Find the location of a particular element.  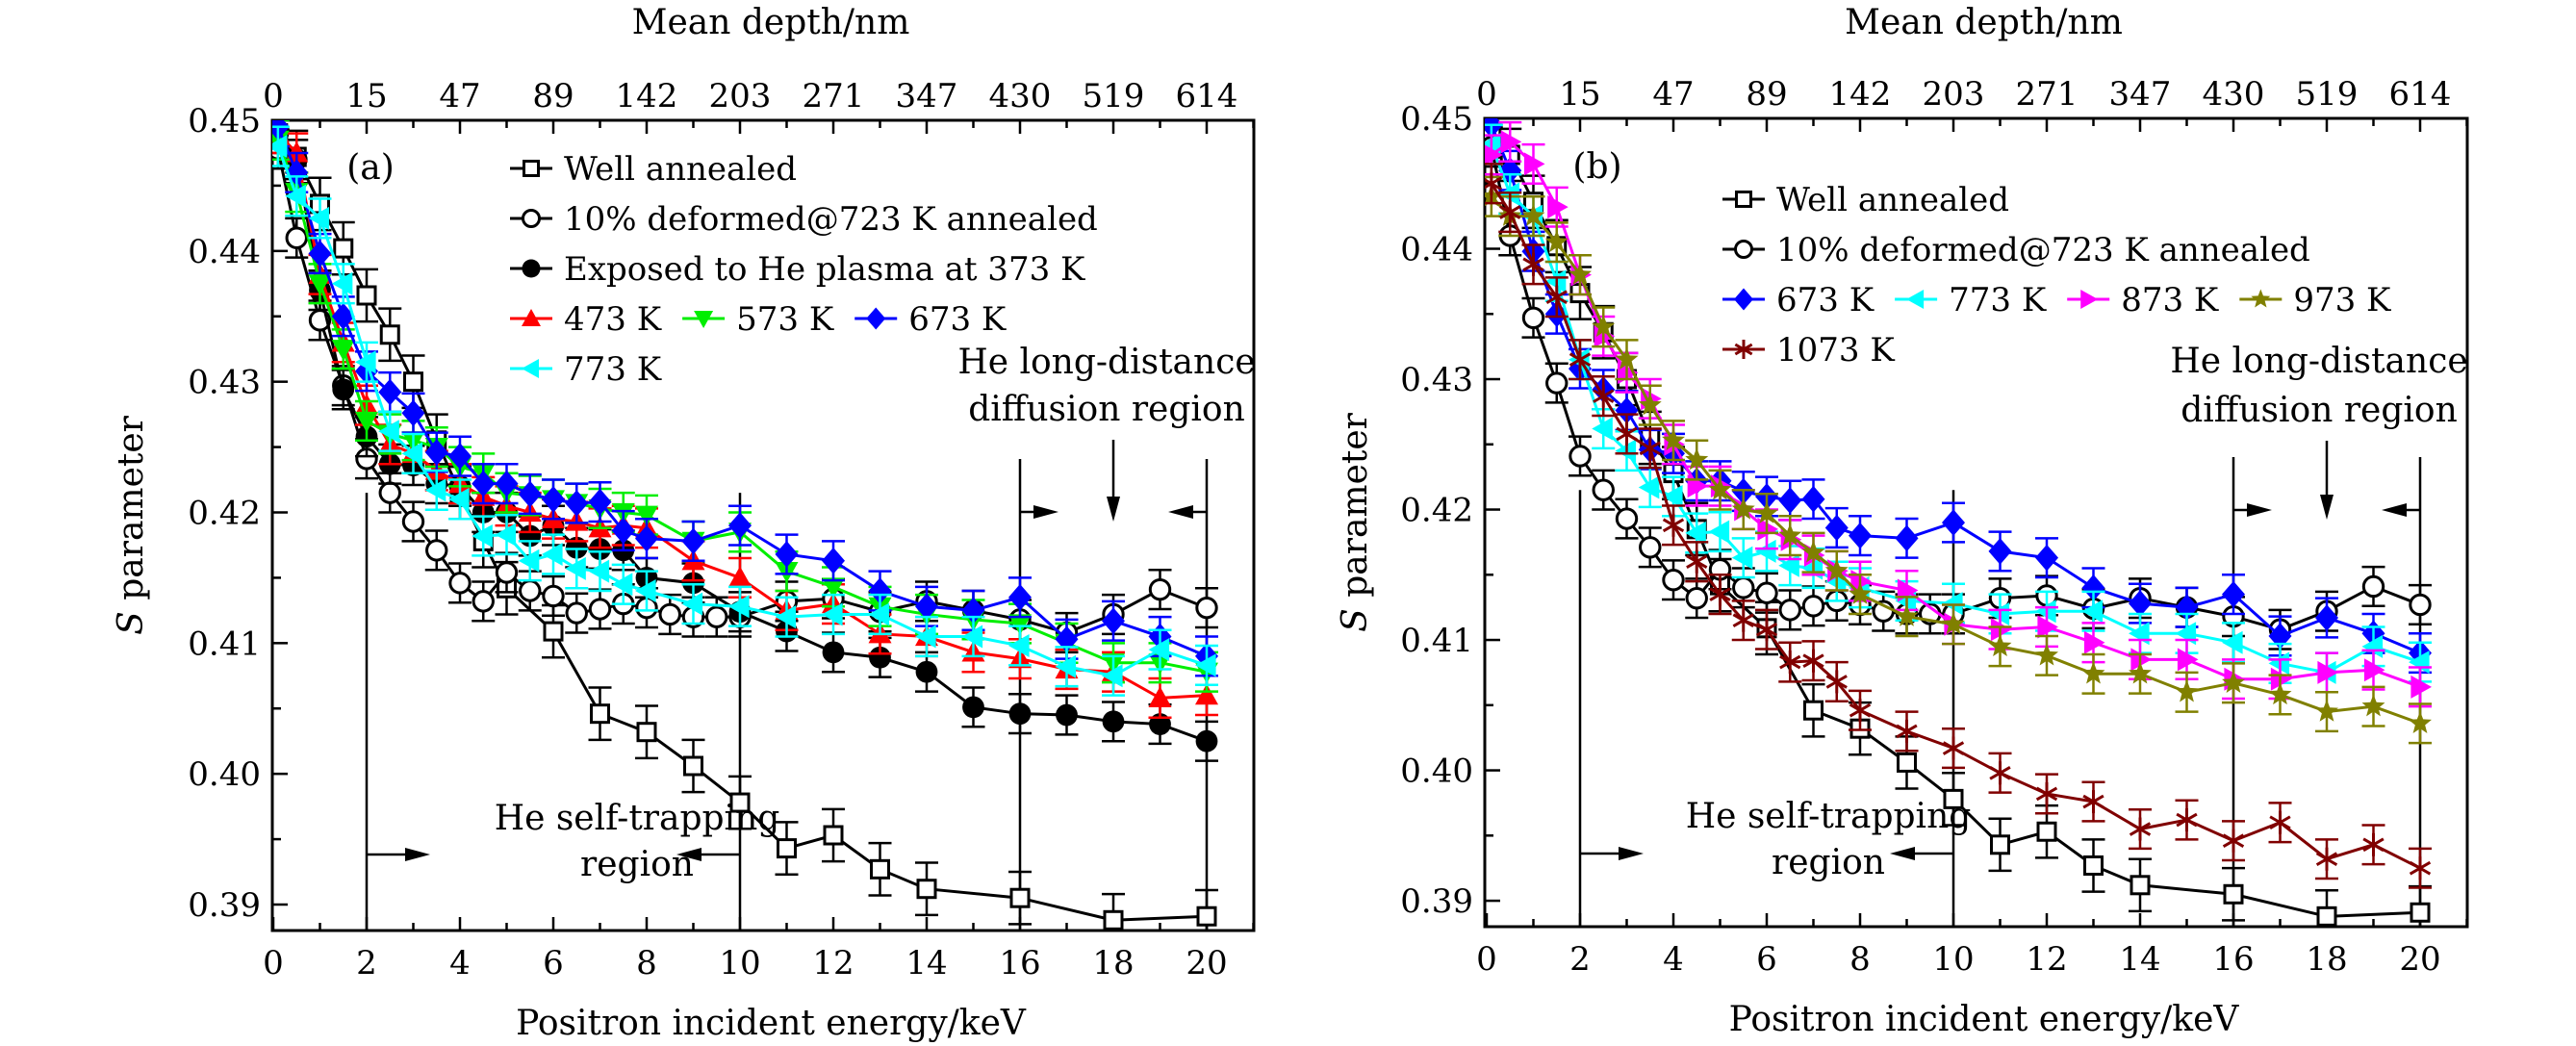

x-tick-label: 6 is located at coordinates (1766, 960).